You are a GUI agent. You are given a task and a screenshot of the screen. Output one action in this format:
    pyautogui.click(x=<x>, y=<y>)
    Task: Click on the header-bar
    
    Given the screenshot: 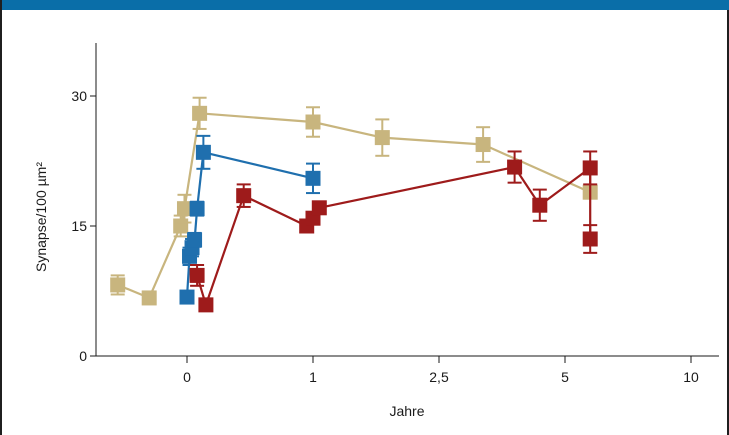 What is the action you would take?
    pyautogui.click(x=365, y=5)
    